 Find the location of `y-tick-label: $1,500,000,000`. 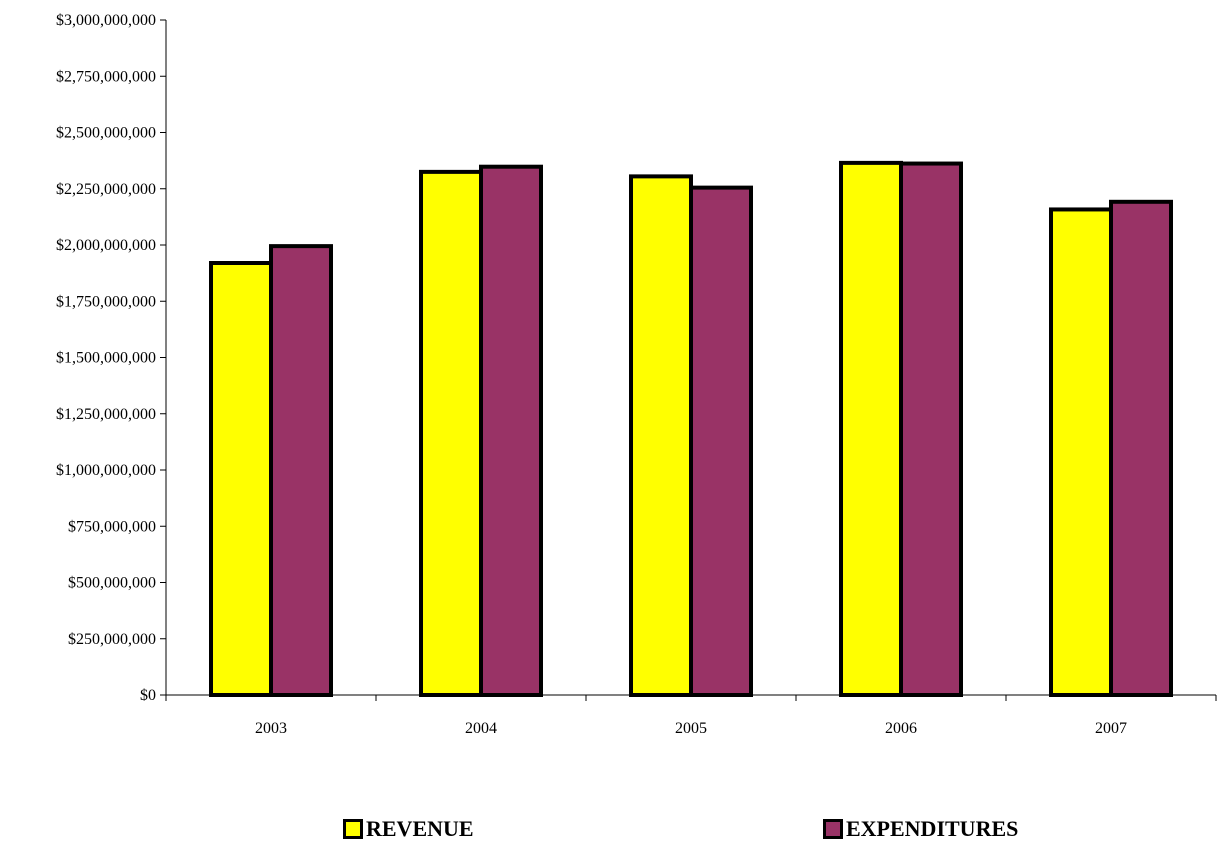

y-tick-label: $1,500,000,000 is located at coordinates (106, 358).